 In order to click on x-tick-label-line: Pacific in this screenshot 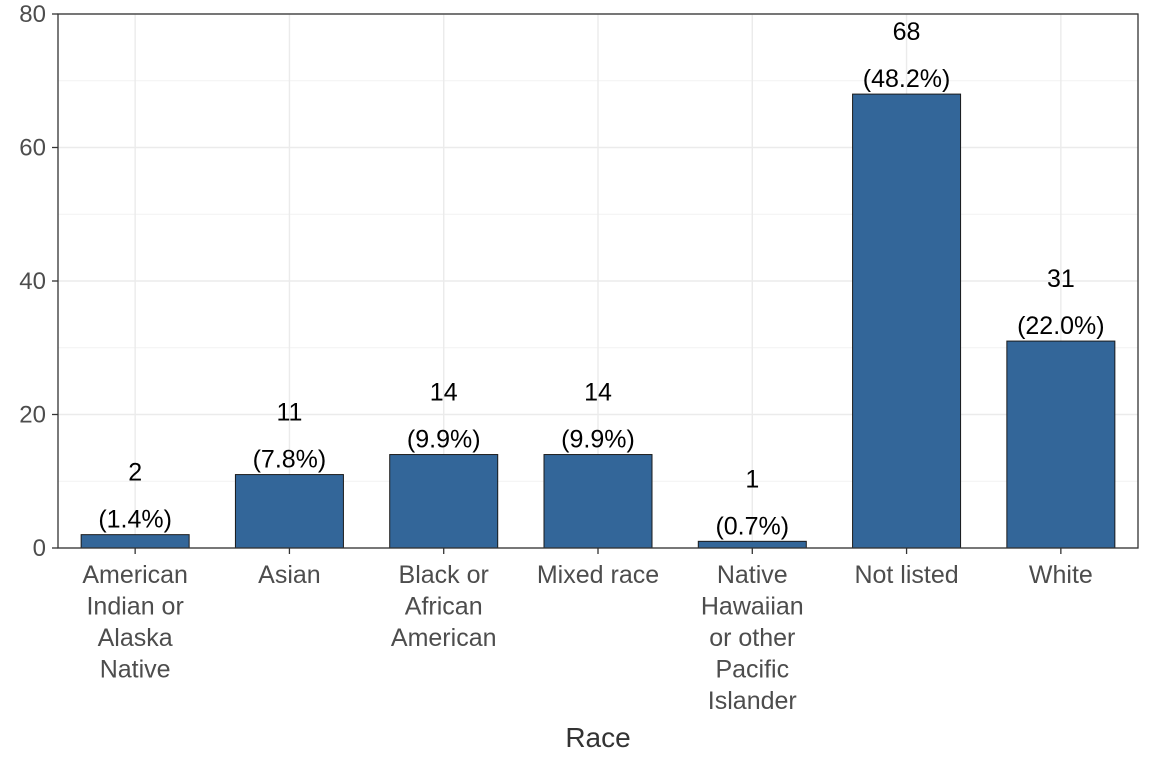, I will do `click(752, 670)`.